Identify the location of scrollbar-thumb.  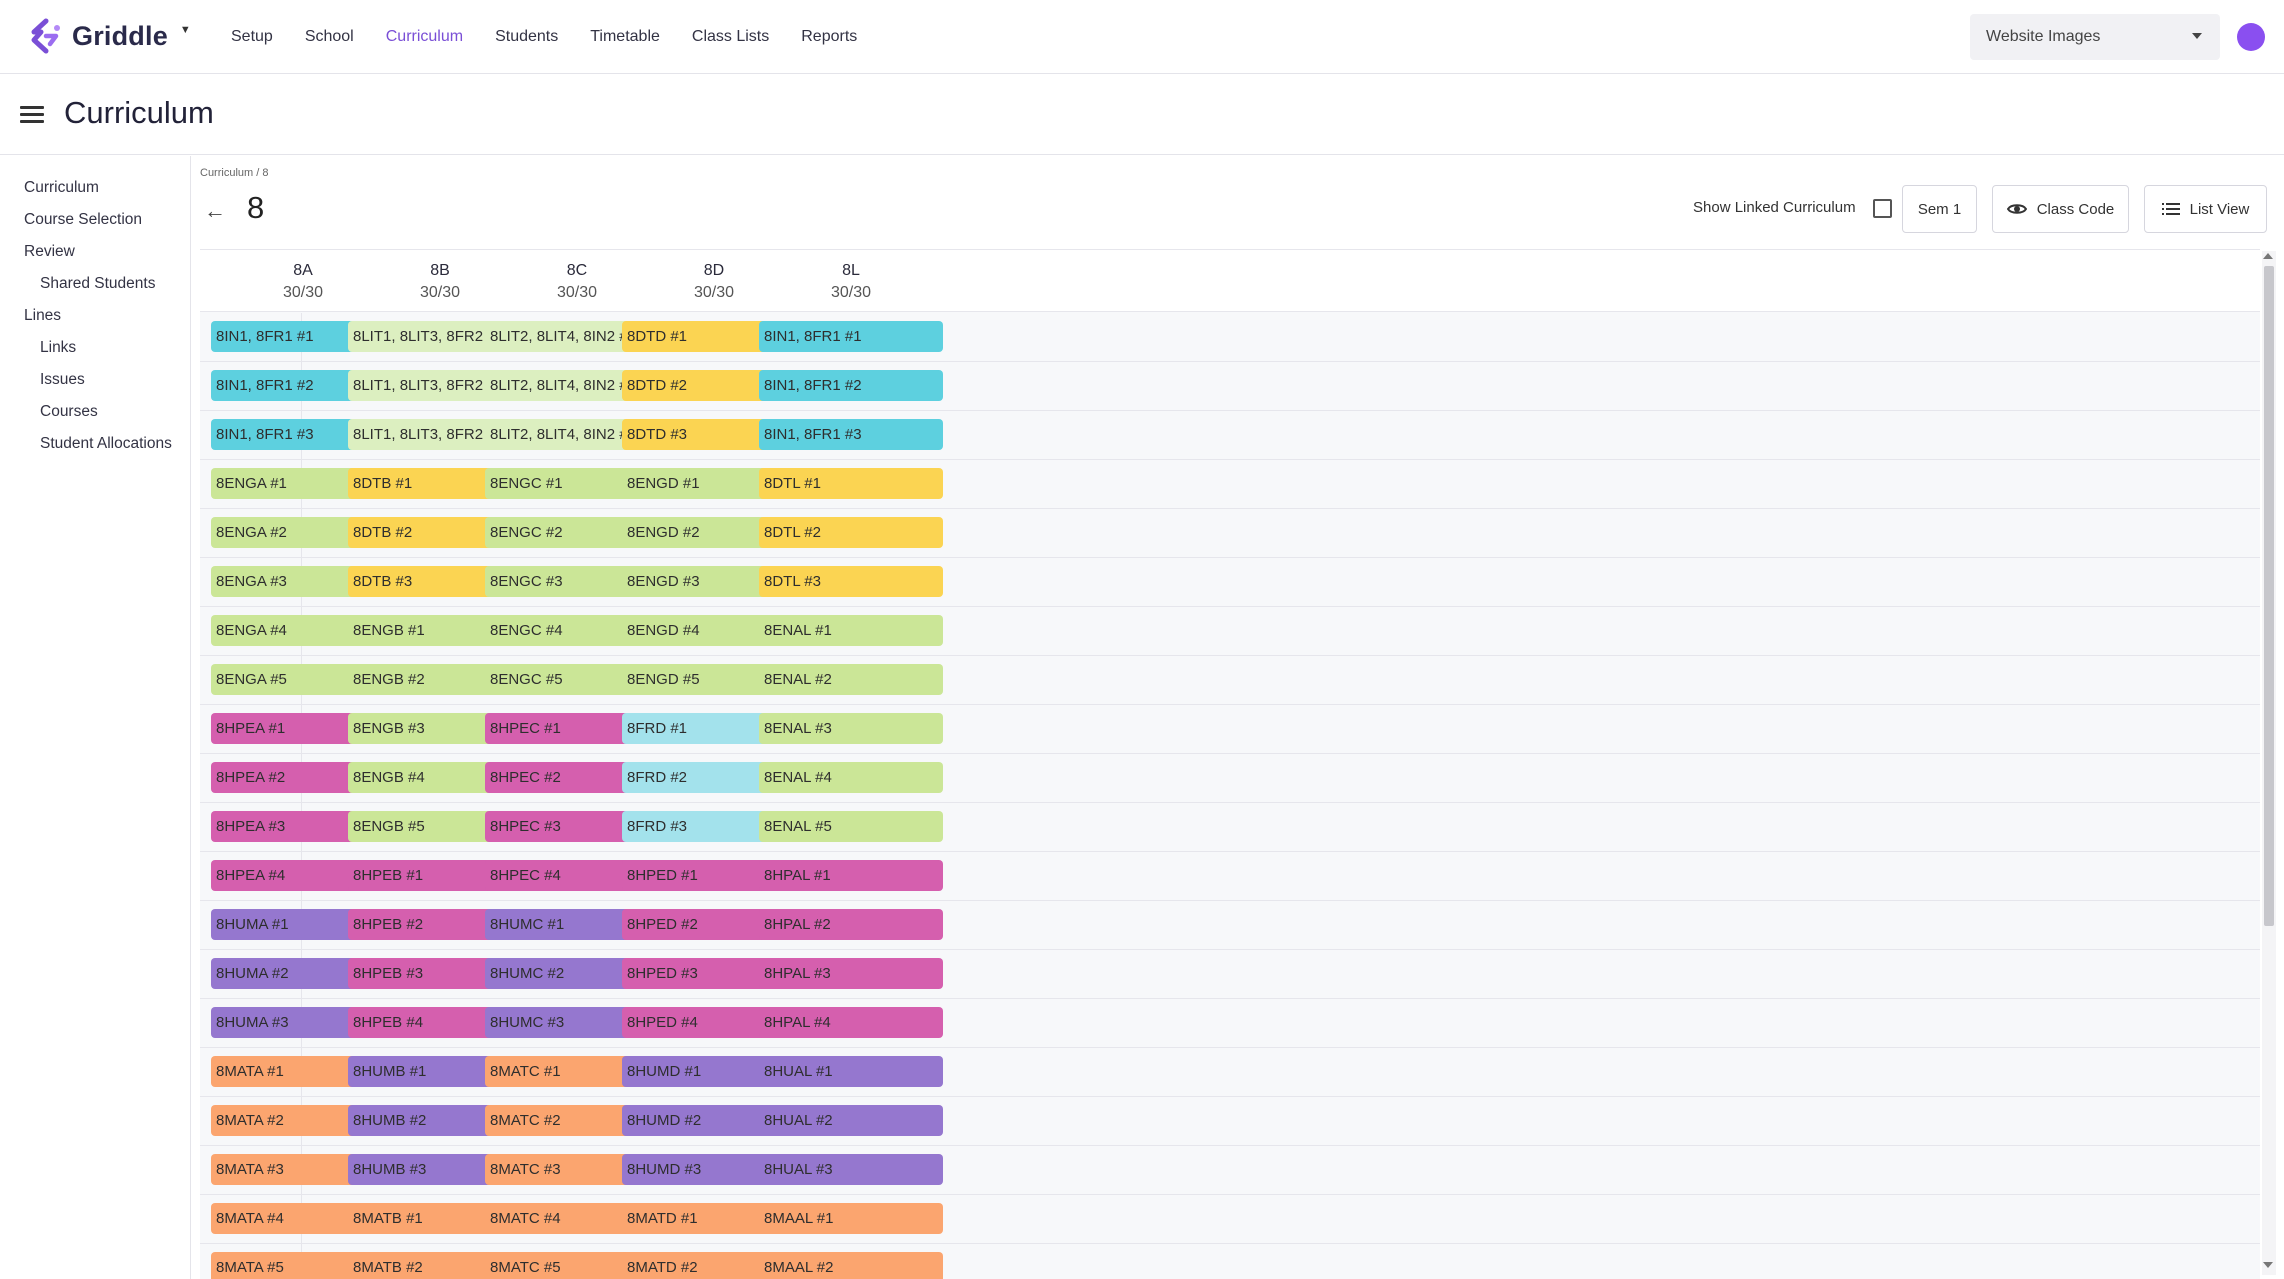
(2269, 596).